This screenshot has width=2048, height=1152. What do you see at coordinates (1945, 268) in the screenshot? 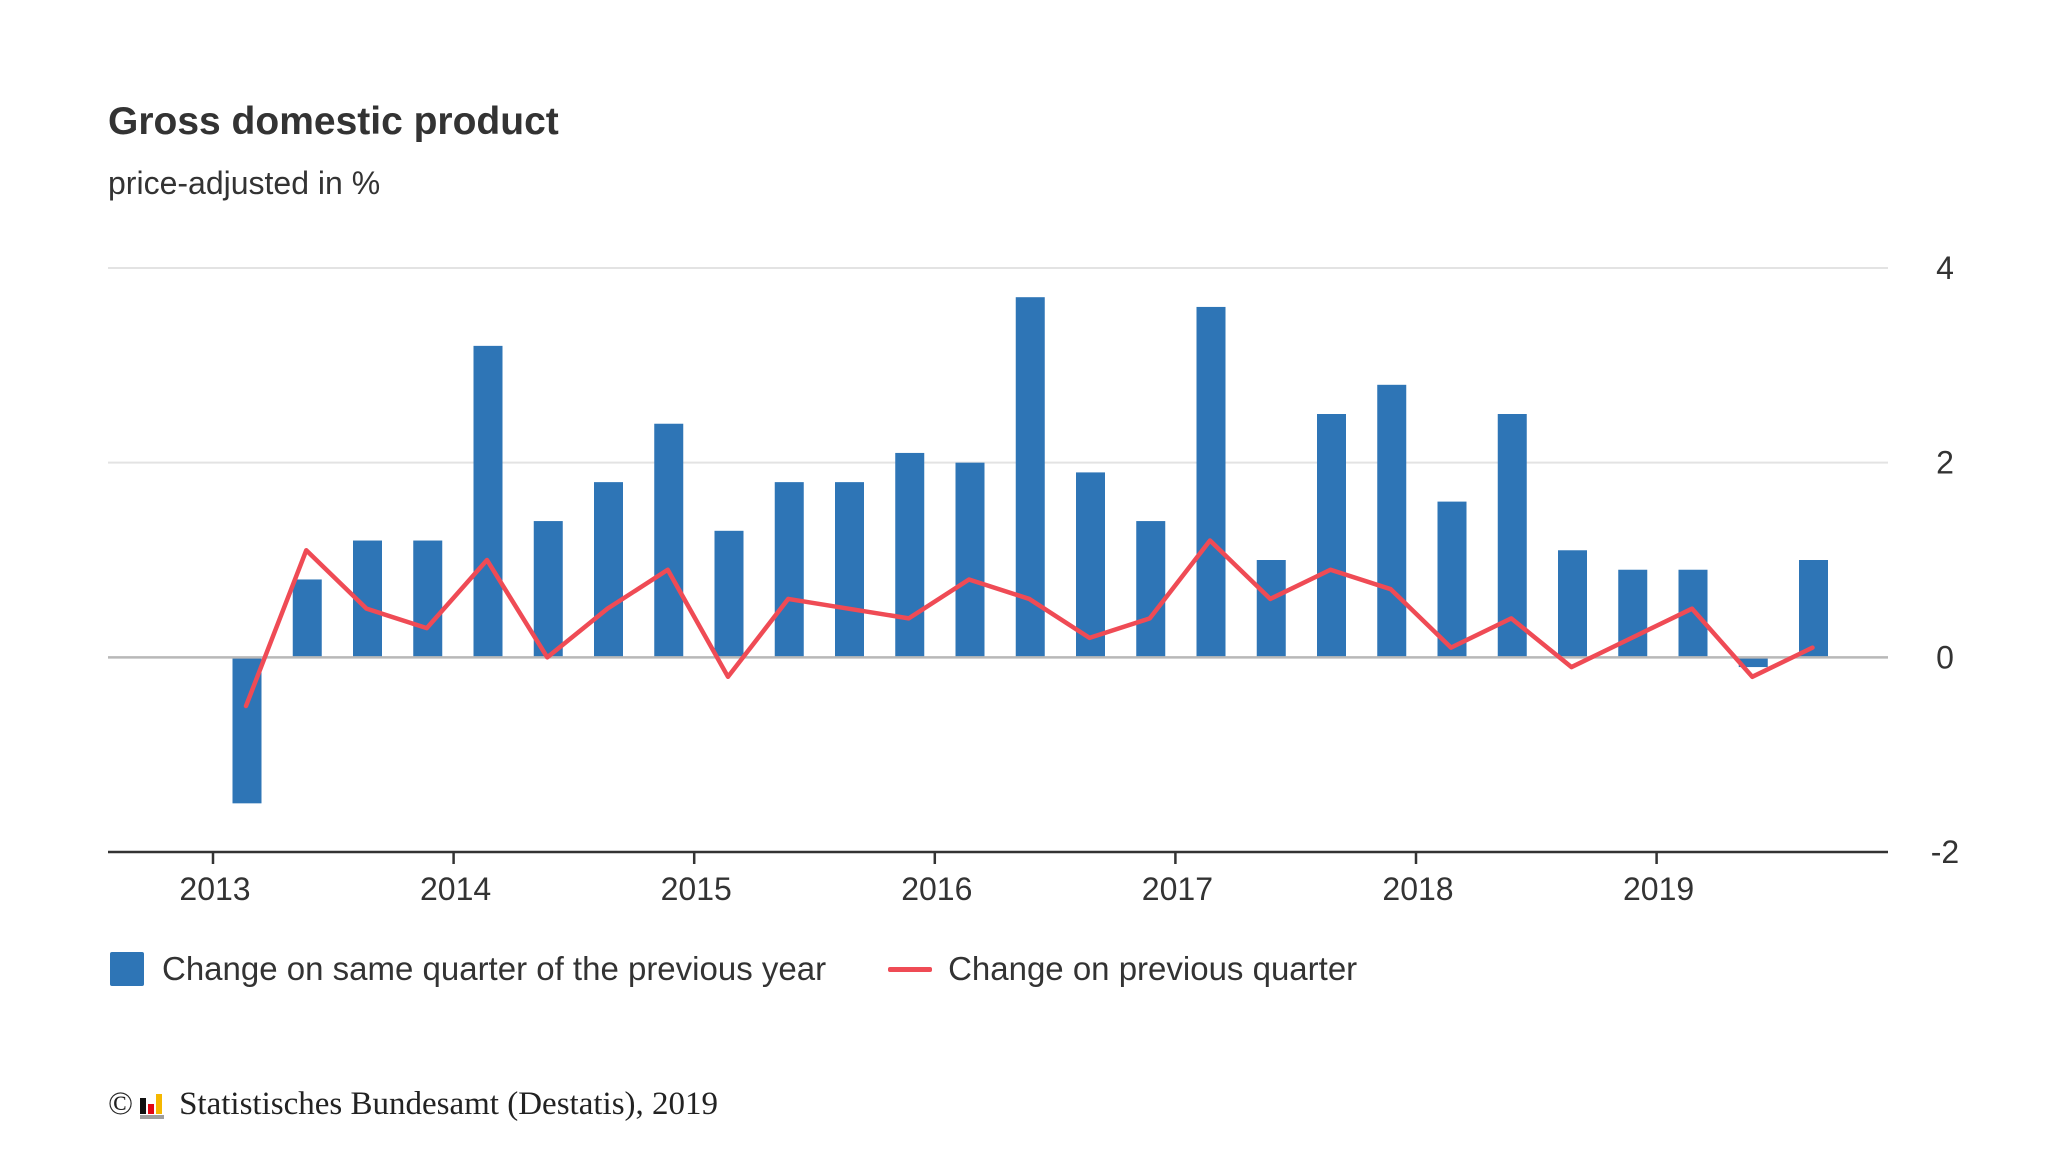
I see `y-tick-label: 4` at bounding box center [1945, 268].